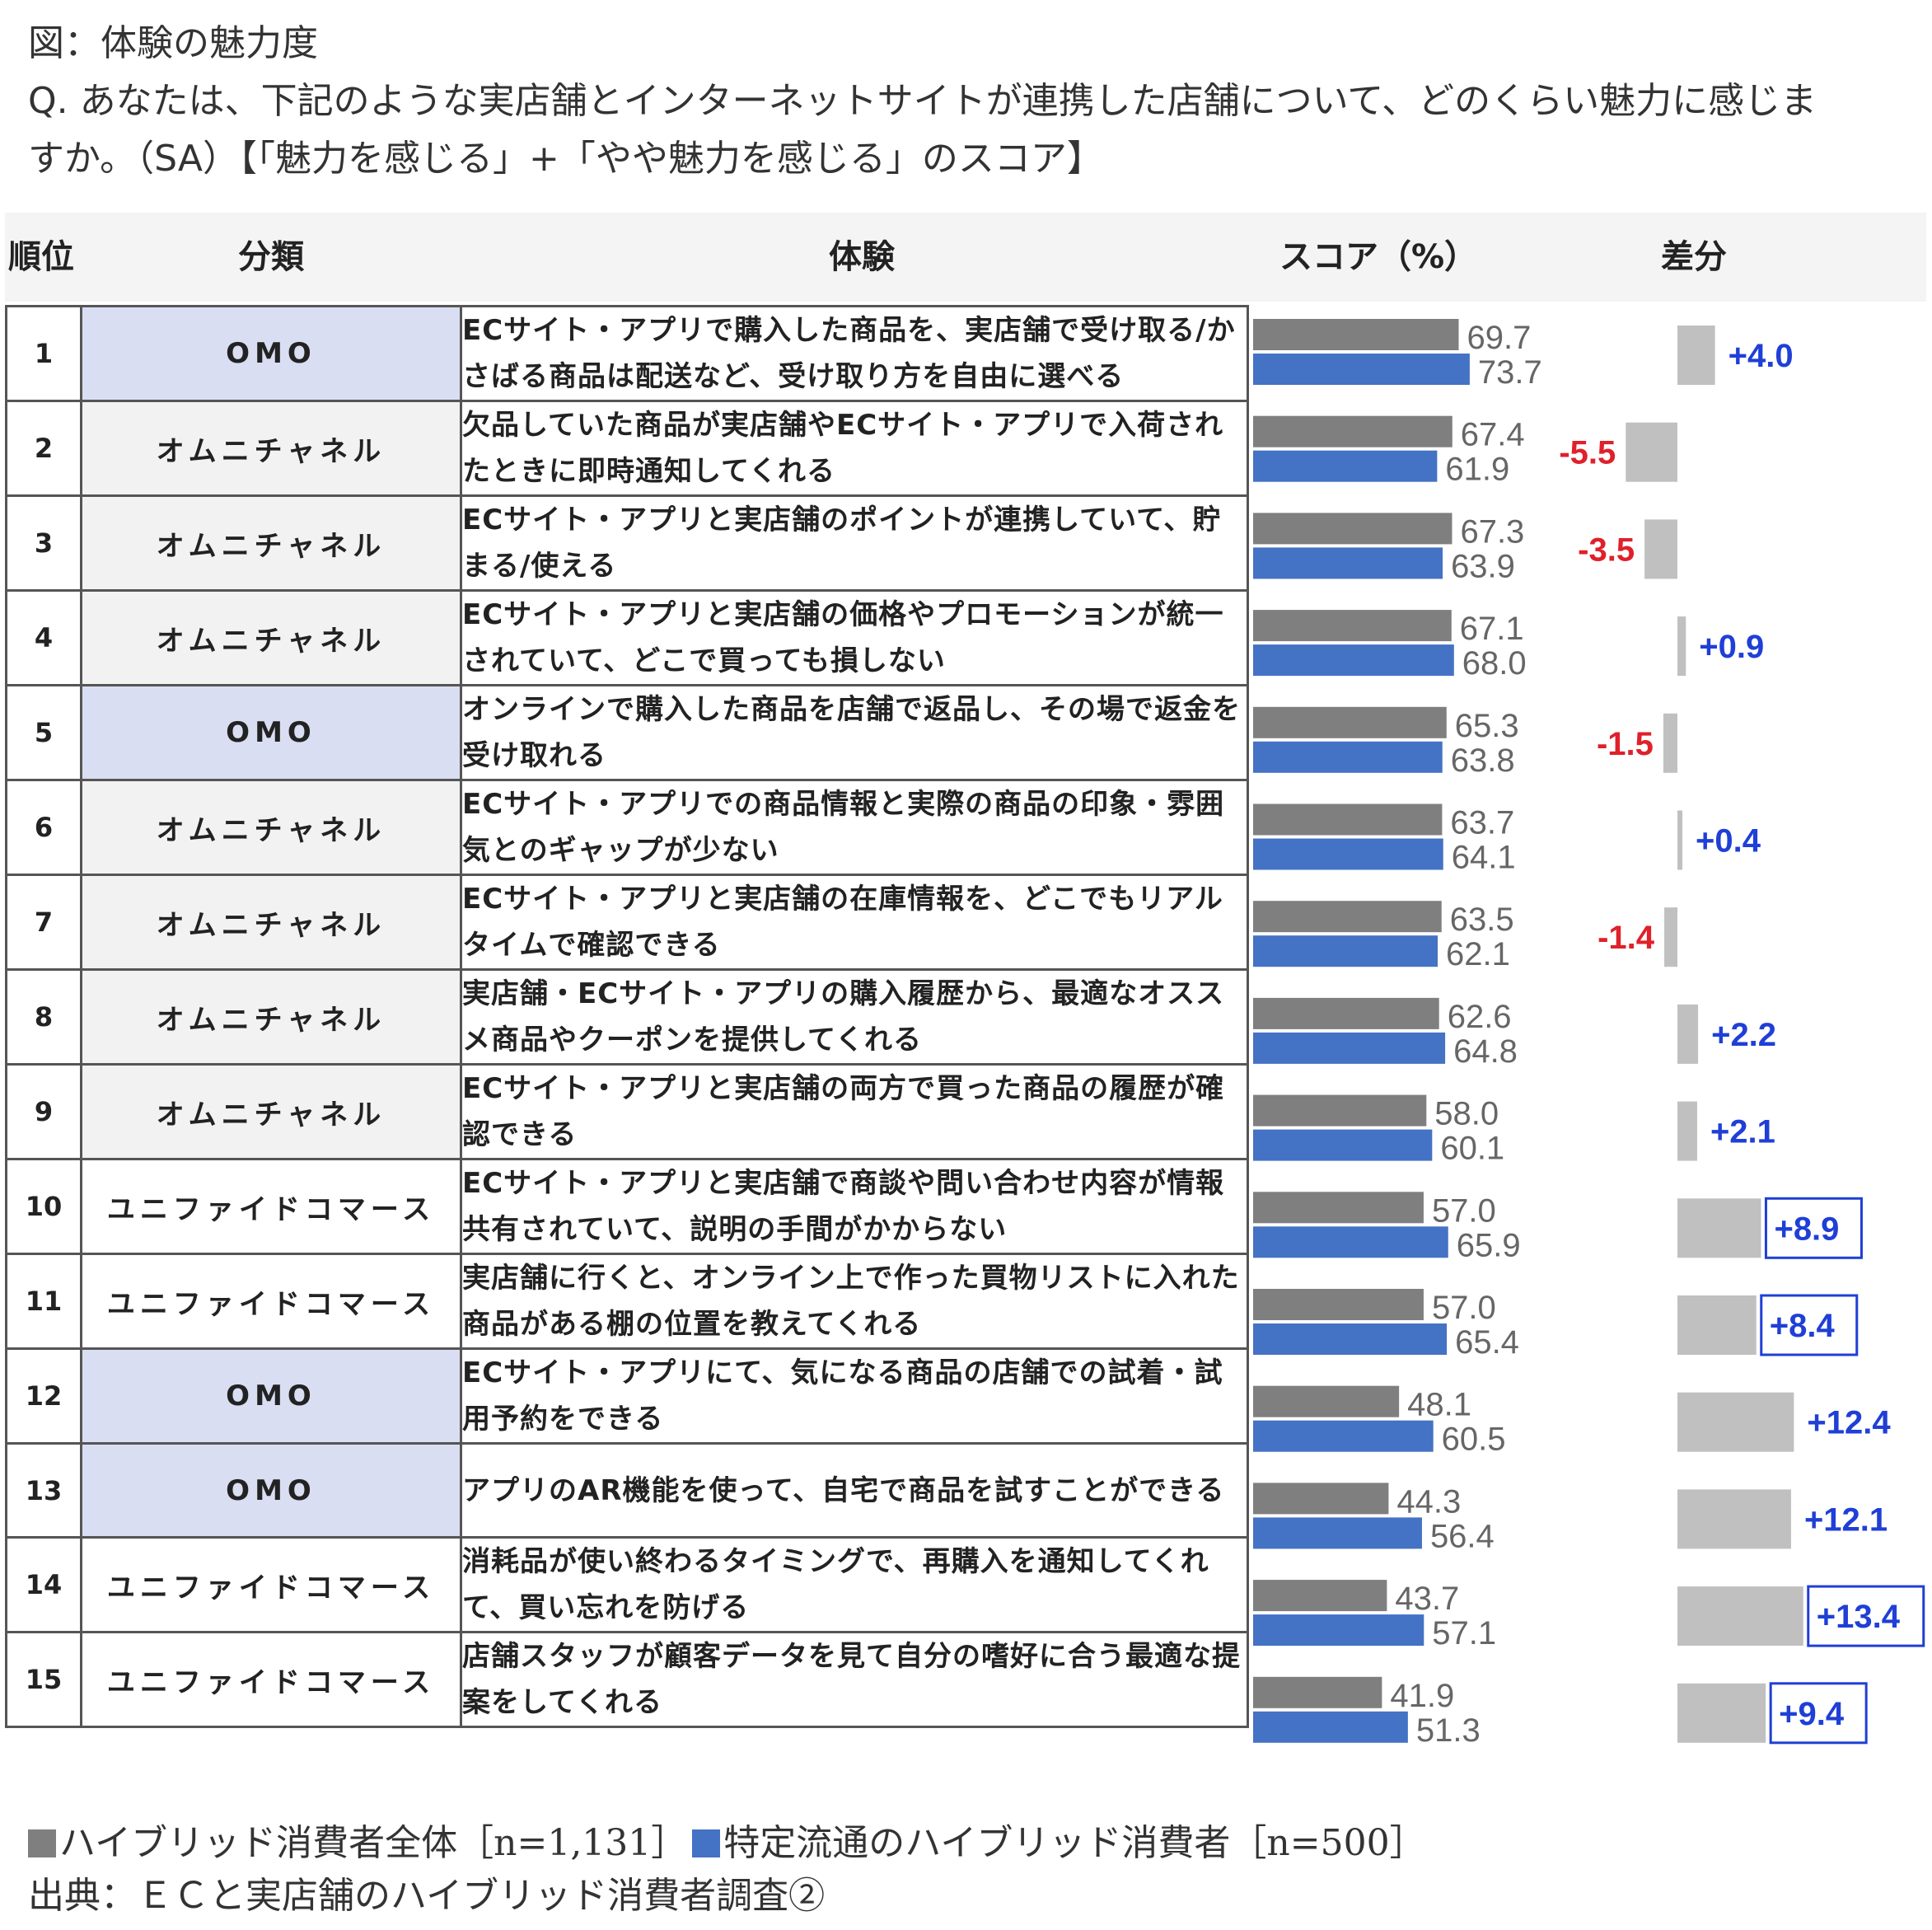  What do you see at coordinates (43, 827) in the screenshot?
I see `rank-cell: 6` at bounding box center [43, 827].